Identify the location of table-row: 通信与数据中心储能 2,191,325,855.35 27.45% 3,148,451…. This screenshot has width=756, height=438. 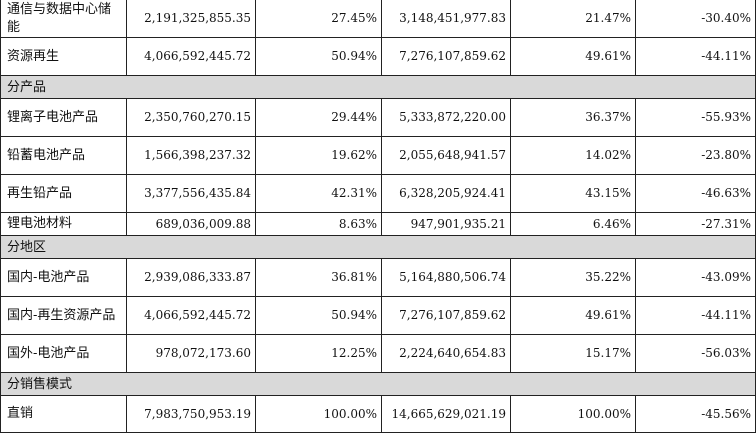
(378, 19).